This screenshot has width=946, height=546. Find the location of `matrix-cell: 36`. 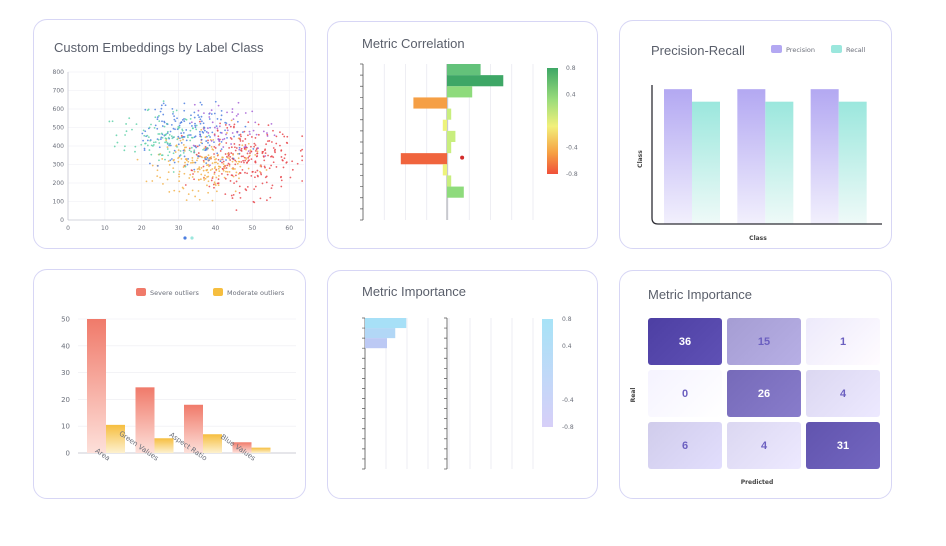

matrix-cell: 36 is located at coordinates (685, 341).